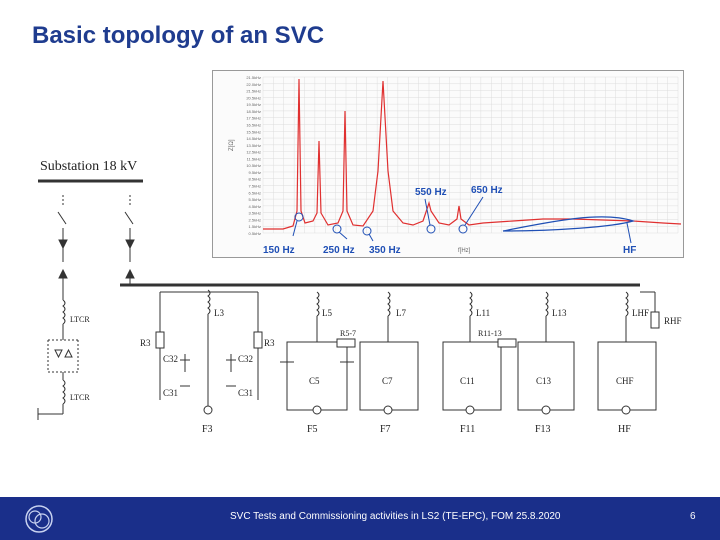  Describe the element at coordinates (624, 429) in the screenshot. I see `hf-label: HF` at that location.